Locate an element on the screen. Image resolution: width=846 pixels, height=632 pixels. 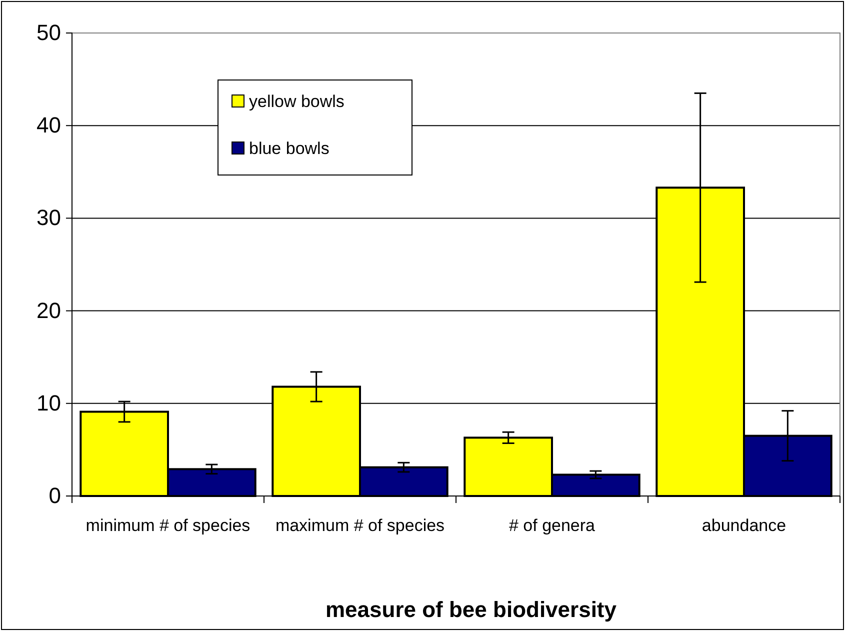
legend-label: blue bowls is located at coordinates (289, 148).